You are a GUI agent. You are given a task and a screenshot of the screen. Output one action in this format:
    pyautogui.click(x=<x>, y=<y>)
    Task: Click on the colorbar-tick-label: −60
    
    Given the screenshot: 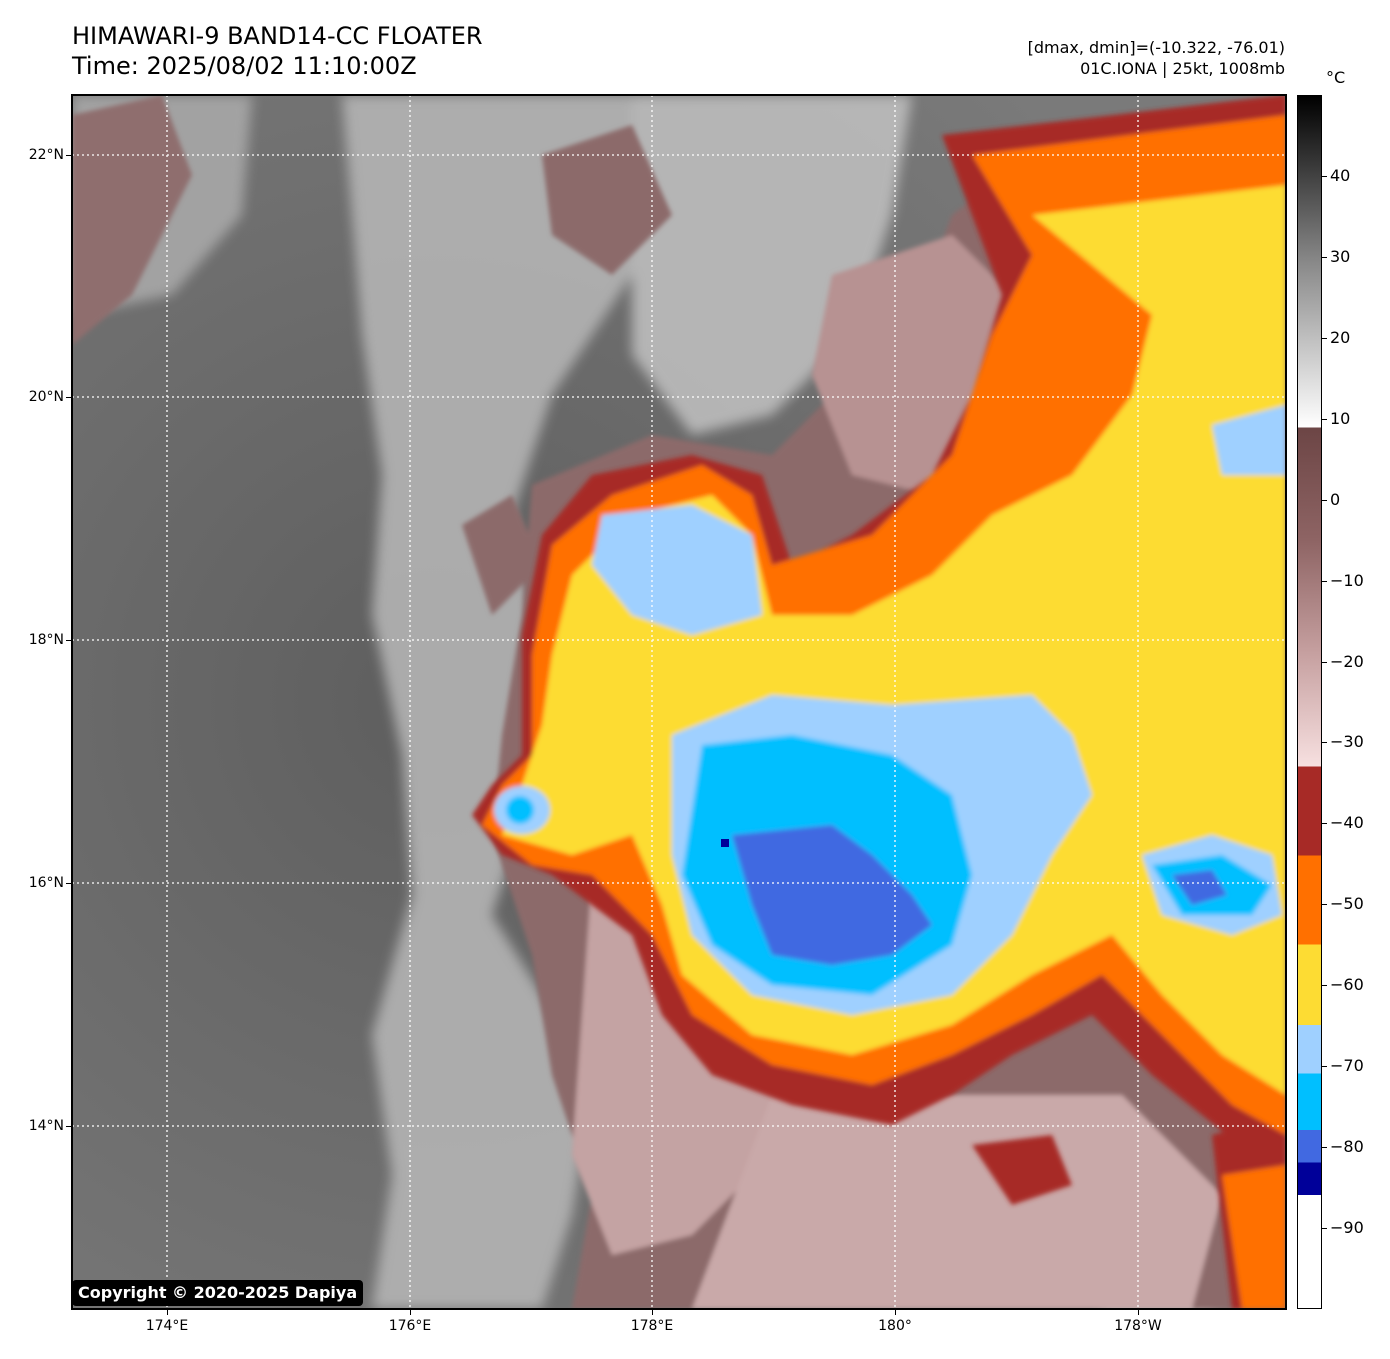 What is the action you would take?
    pyautogui.click(x=1347, y=985)
    